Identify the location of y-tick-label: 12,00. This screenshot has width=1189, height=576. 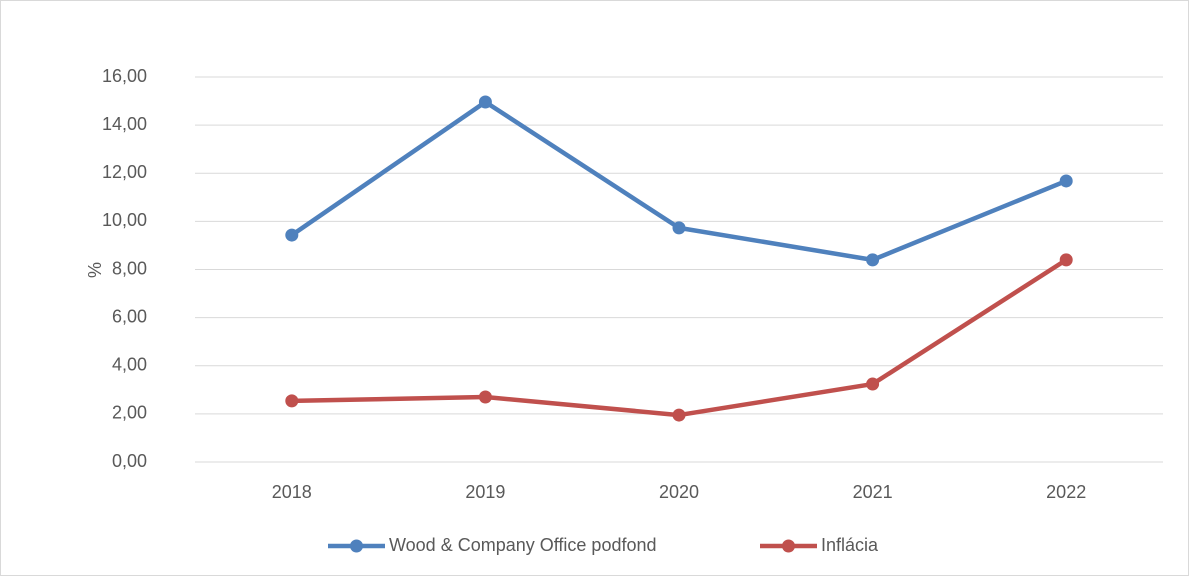
(124, 172).